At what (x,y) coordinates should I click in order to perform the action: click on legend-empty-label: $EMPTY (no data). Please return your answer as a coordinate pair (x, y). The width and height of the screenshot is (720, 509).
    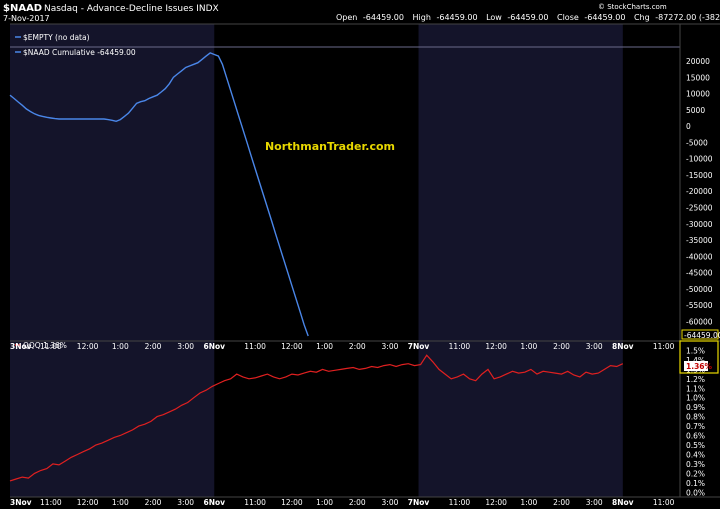
    Looking at the image, I should click on (56, 37).